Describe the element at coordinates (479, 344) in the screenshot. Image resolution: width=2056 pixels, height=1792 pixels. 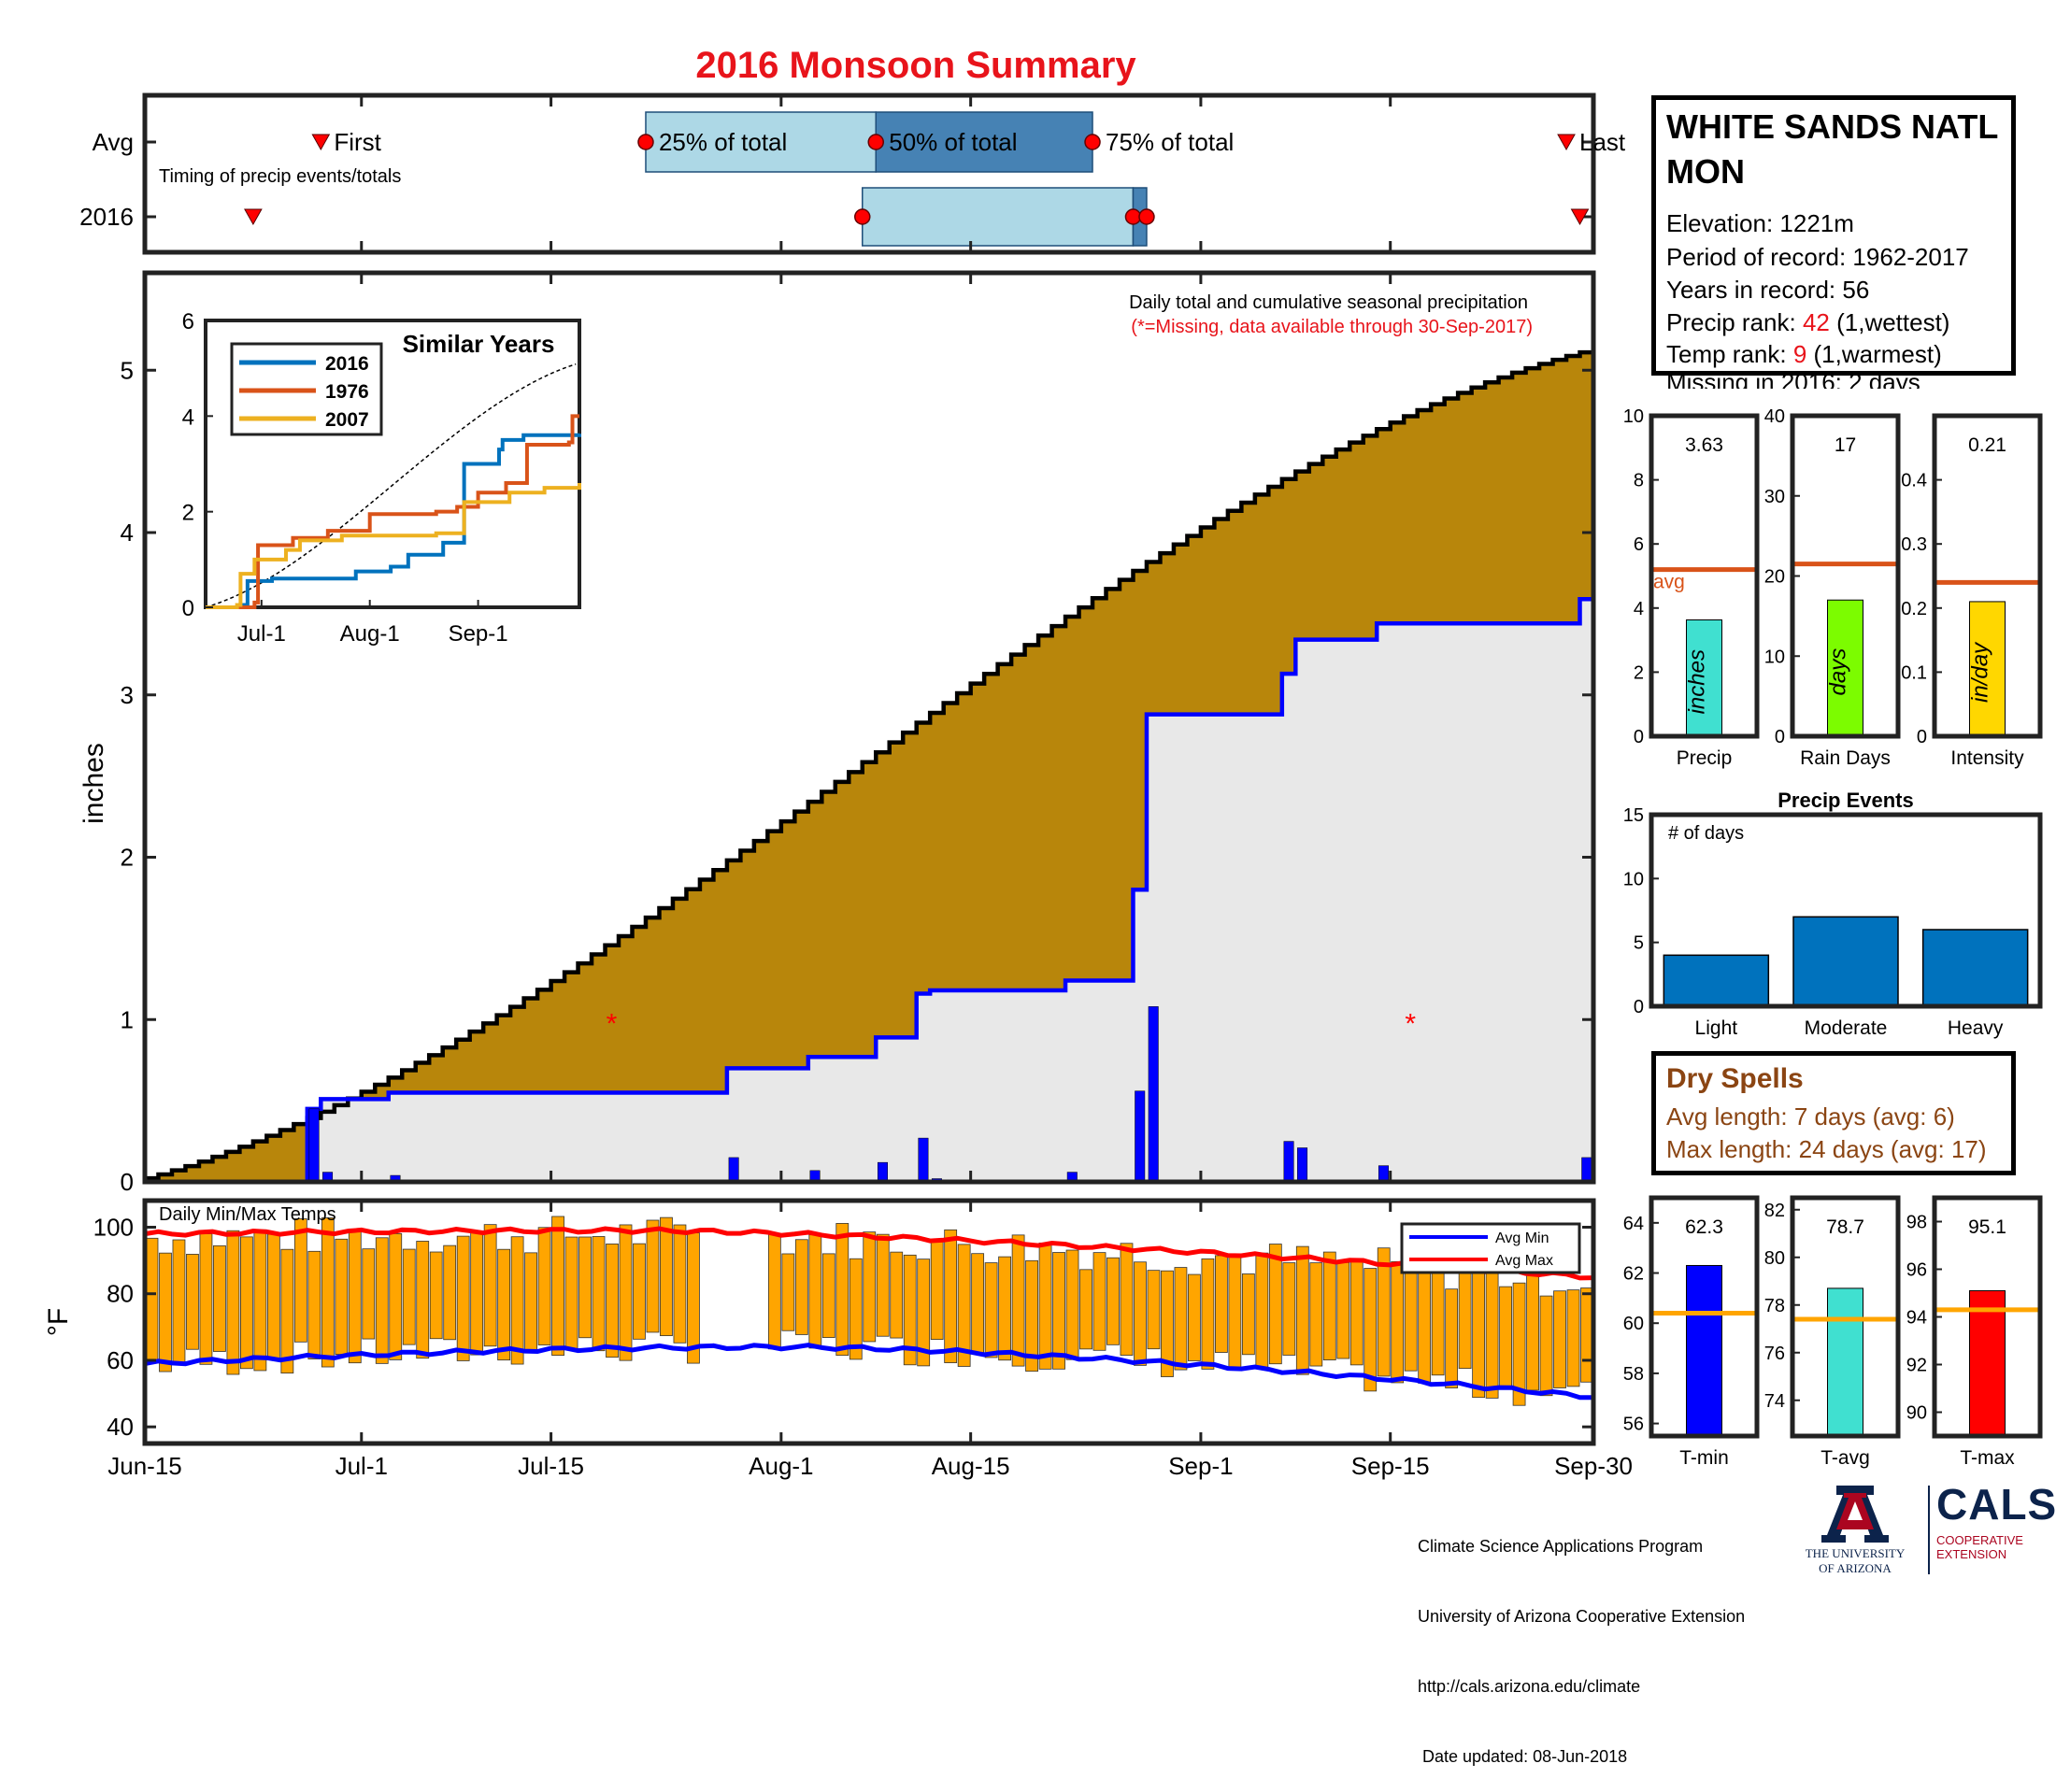
I see `inset-title: Similar Years` at that location.